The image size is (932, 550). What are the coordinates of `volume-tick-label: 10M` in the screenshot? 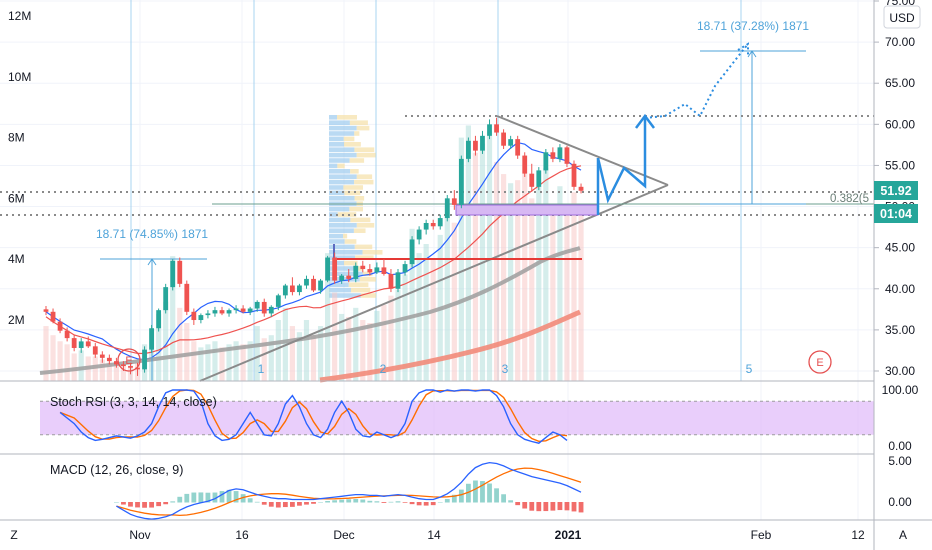 It's located at (19, 77).